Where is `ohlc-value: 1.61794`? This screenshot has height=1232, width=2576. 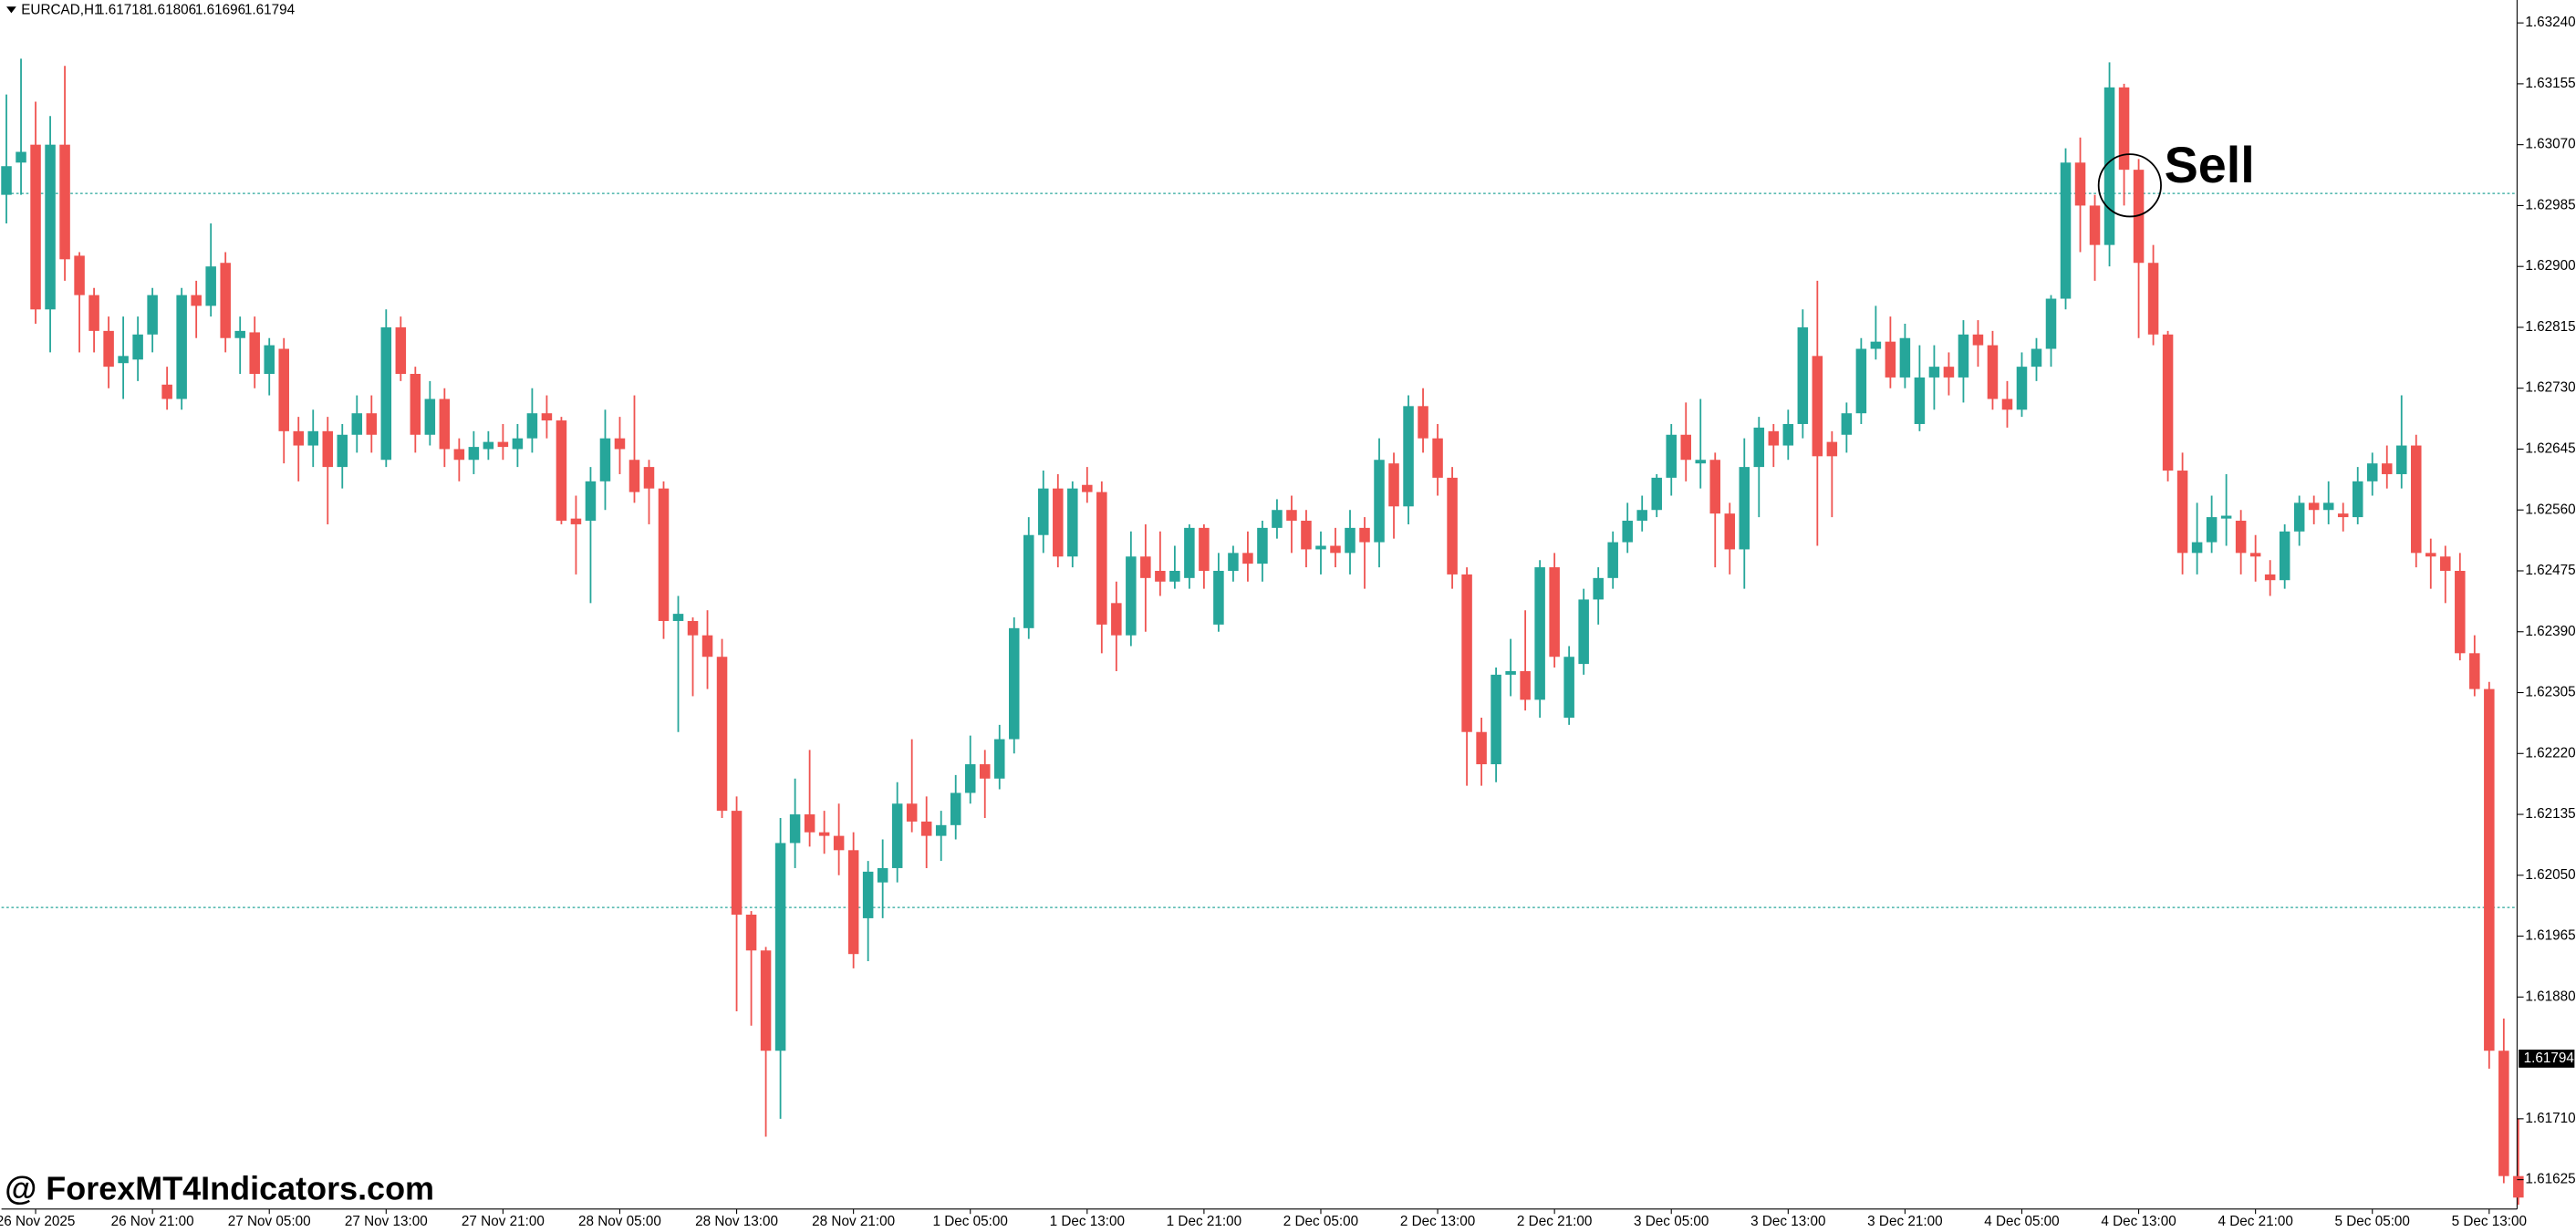 ohlc-value: 1.61794 is located at coordinates (270, 11).